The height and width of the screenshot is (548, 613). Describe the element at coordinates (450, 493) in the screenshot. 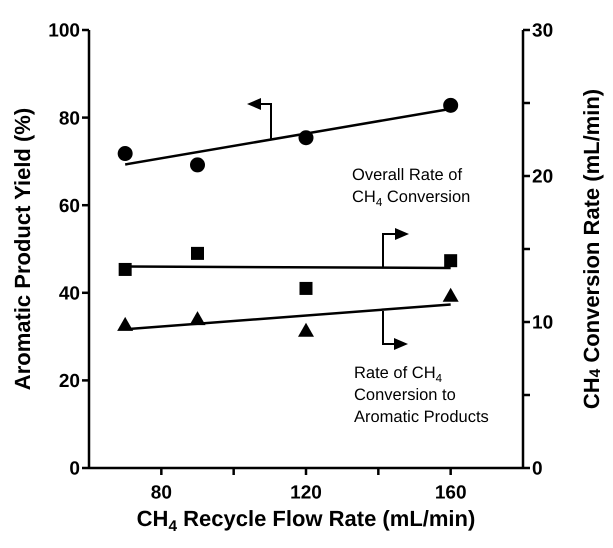

I see `x-tick-label: 160` at that location.